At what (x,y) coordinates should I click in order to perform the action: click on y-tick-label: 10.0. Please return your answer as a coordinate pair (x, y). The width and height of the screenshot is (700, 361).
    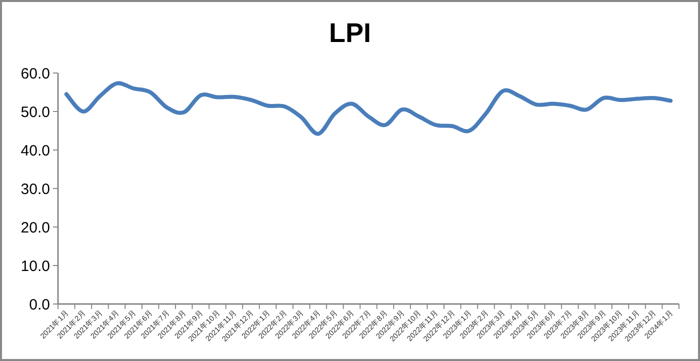
    Looking at the image, I should click on (35, 266).